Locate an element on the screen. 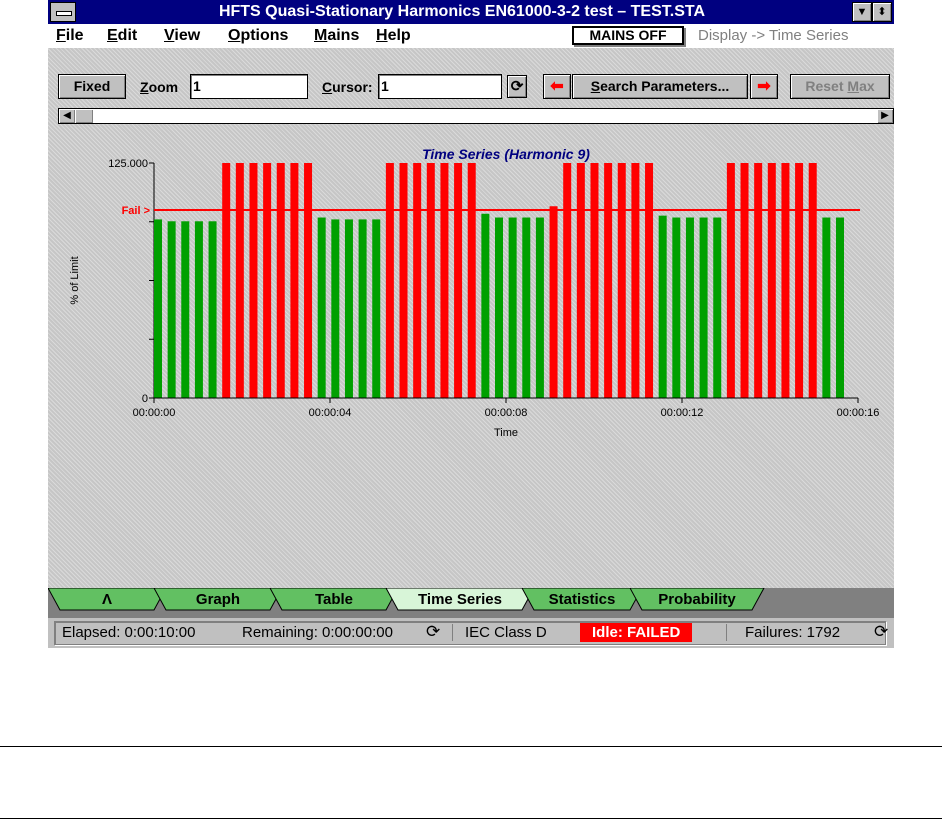 Image resolution: width=942 pixels, height=820 pixels. fixed-button: Fixed is located at coordinates (92, 86).